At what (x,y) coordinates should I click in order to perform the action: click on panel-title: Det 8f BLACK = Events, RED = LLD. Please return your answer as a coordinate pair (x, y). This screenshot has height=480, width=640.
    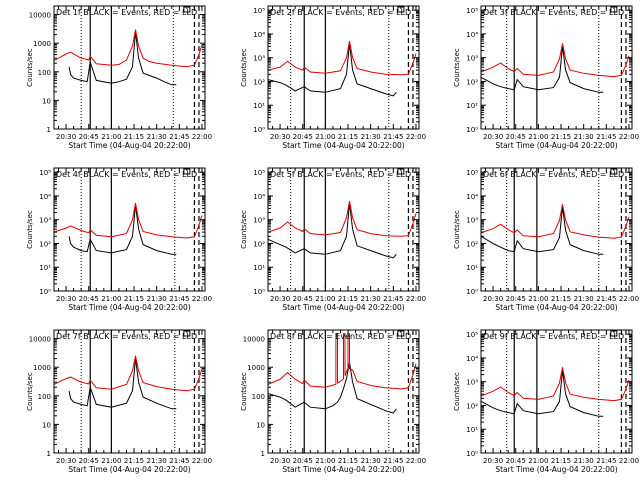
    Looking at the image, I should click on (340, 336).